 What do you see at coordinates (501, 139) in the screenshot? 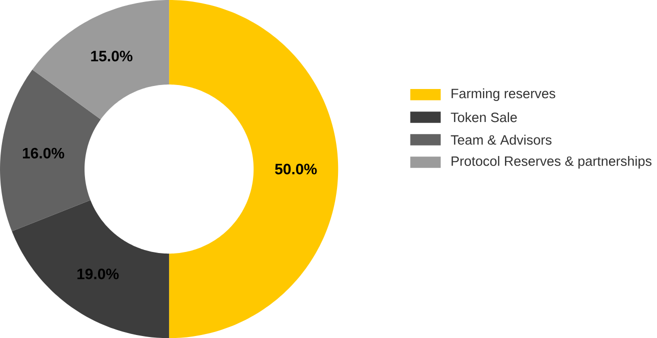
I see `legend-label: Team & Advisors` at bounding box center [501, 139].